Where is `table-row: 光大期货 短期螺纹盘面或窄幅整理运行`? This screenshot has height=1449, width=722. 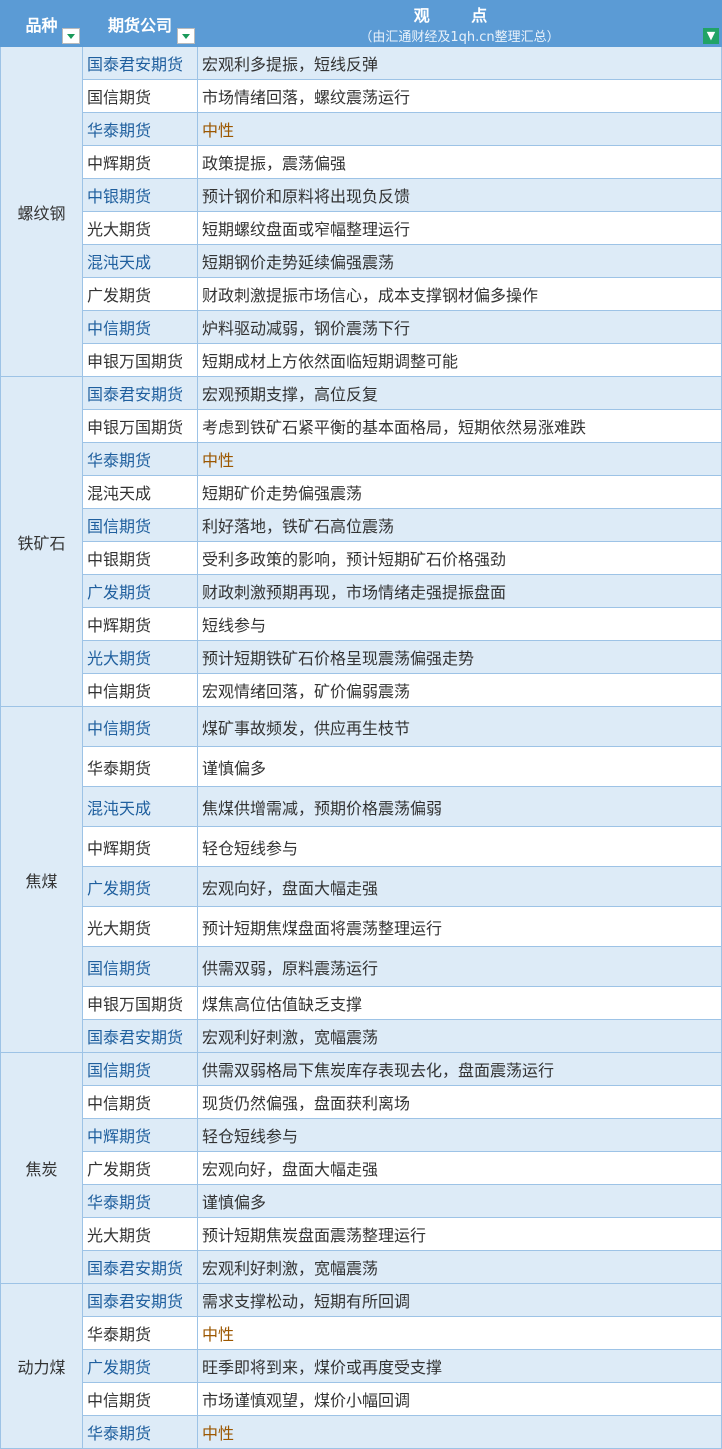
table-row: 光大期货 短期螺纹盘面或窄幅整理运行 is located at coordinates (361, 228).